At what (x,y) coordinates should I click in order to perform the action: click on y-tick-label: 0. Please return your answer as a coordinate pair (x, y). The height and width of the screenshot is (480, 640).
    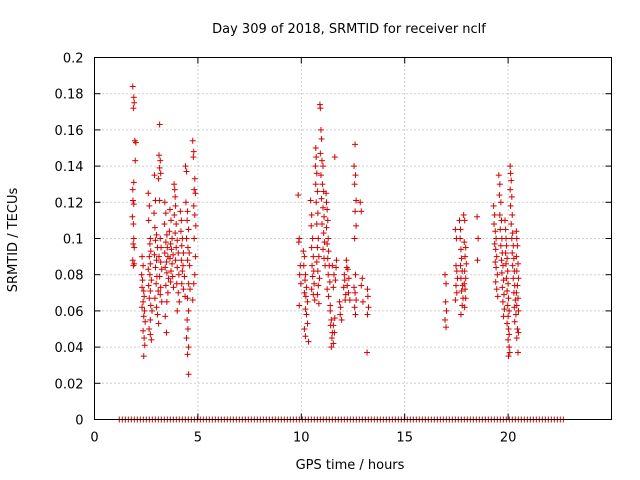
    Looking at the image, I should click on (79, 421).